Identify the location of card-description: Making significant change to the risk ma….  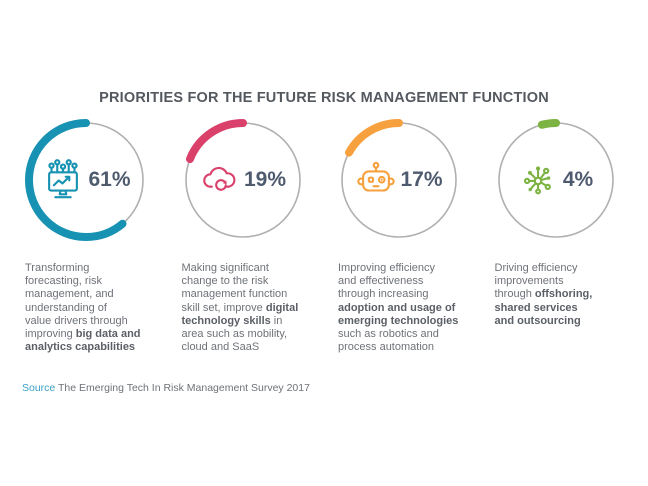
(240, 308).